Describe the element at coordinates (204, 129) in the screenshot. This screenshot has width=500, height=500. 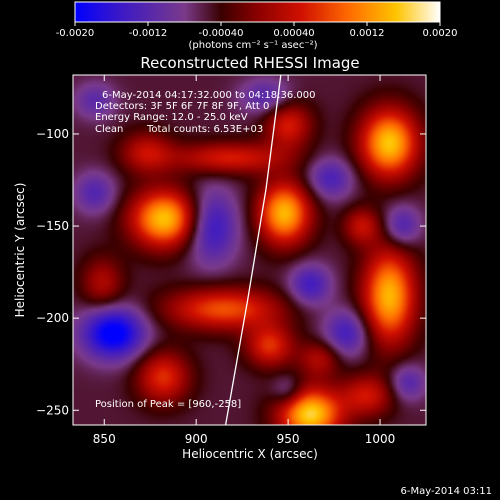
I see `annotation-total-counts: Total counts: 6.53E+03` at that location.